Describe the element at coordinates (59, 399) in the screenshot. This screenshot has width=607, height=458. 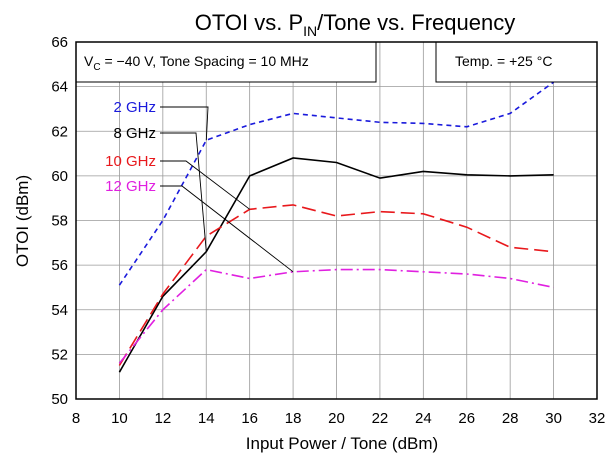
I see `y-tick-label: 50` at that location.